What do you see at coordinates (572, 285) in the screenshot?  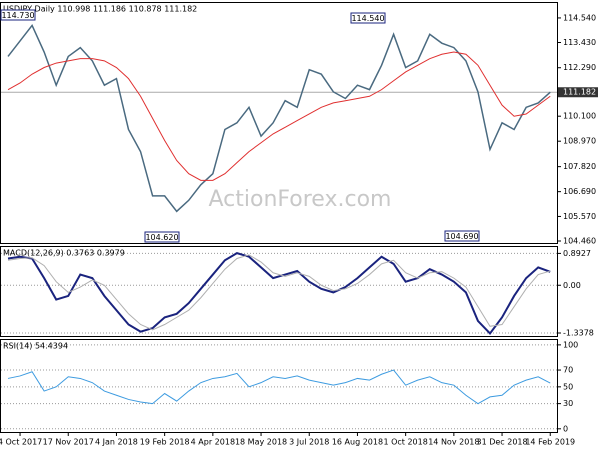 I see `y-tick-label: 0.00` at bounding box center [572, 285].